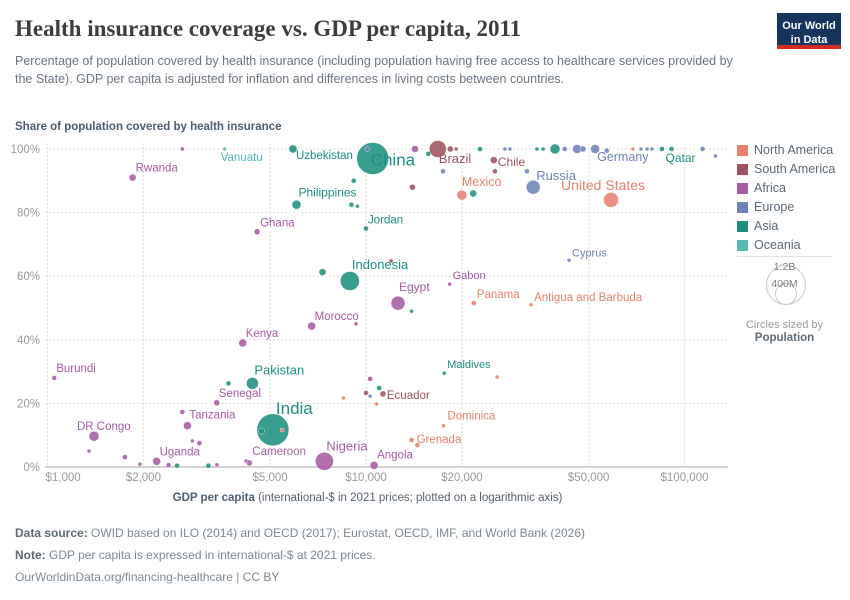 The width and height of the screenshot is (850, 600). Describe the element at coordinates (611, 200) in the screenshot. I see `data-point-united-states` at that location.